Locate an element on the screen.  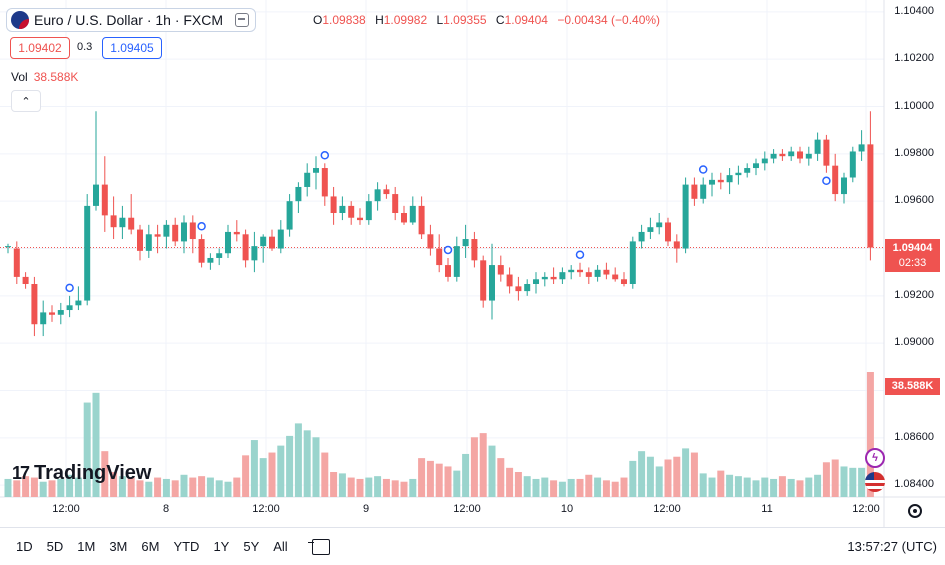
us-flag-icon is located at coordinates (875, 482).